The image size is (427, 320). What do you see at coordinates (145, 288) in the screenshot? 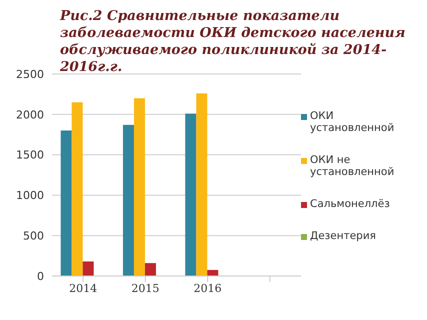
I see `x-tick-label: 2015` at bounding box center [145, 288].